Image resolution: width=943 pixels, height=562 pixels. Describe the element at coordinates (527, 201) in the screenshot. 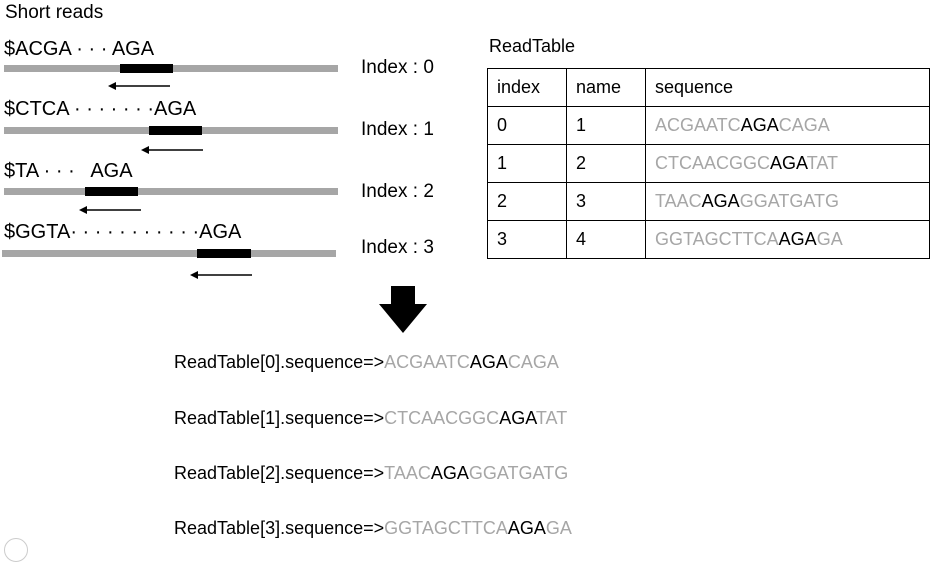

I see `cell-index: 2` at that location.